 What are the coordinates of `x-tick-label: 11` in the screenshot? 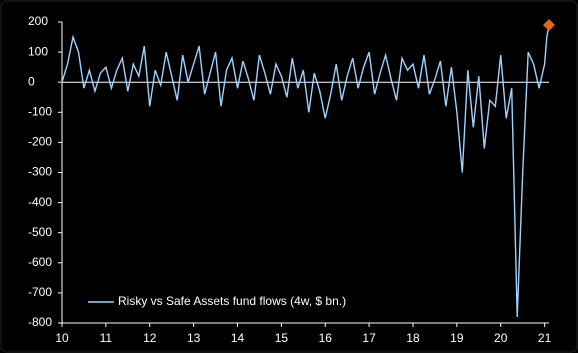 It's located at (106, 338).